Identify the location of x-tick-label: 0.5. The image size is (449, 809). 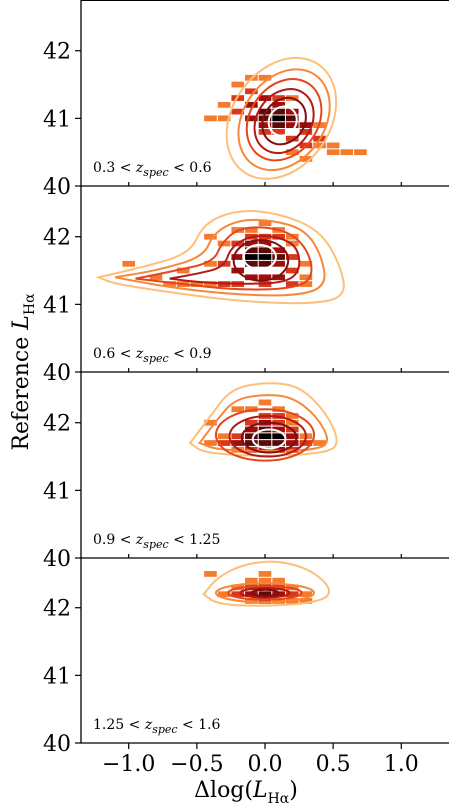
(333, 764).